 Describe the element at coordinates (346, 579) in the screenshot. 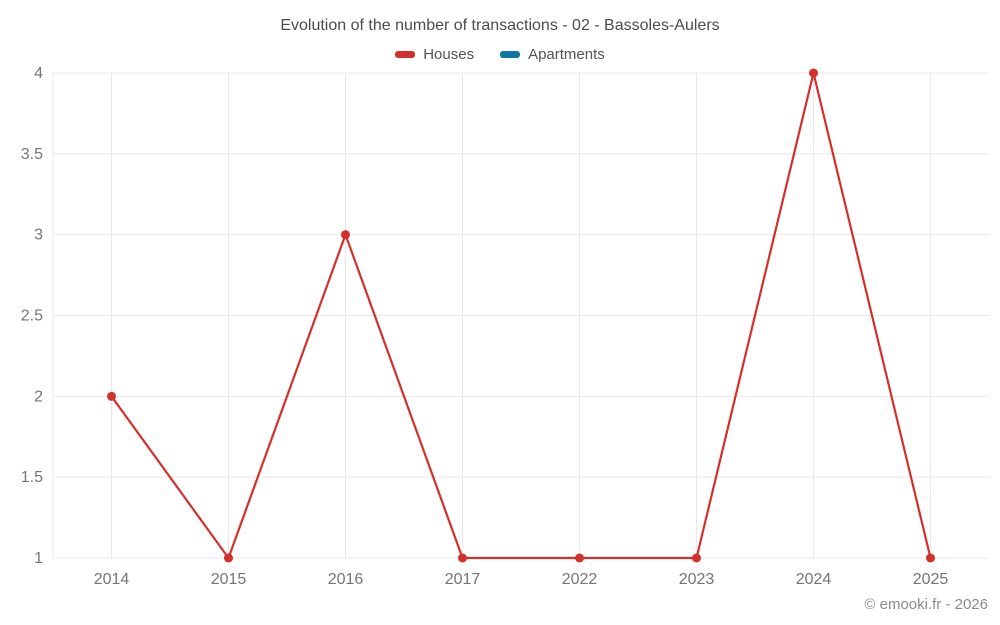

I see `x-tick-label: 2016` at that location.